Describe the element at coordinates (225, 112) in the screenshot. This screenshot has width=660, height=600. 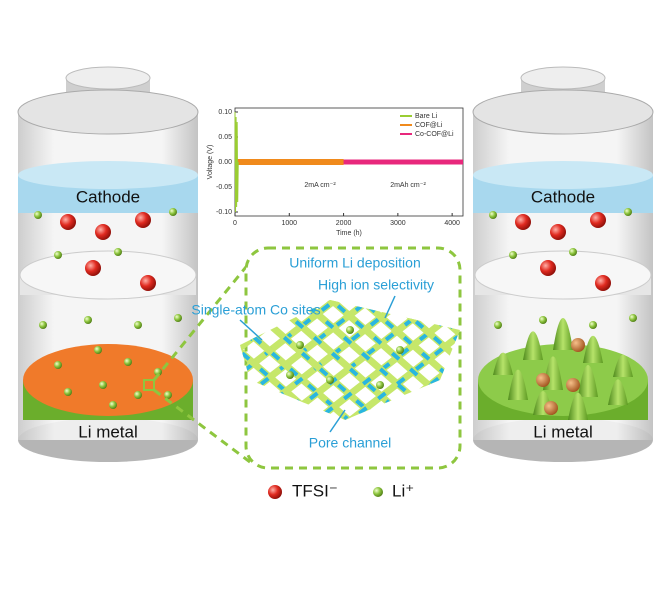
I see `y-tick-label: 0.10` at that location.